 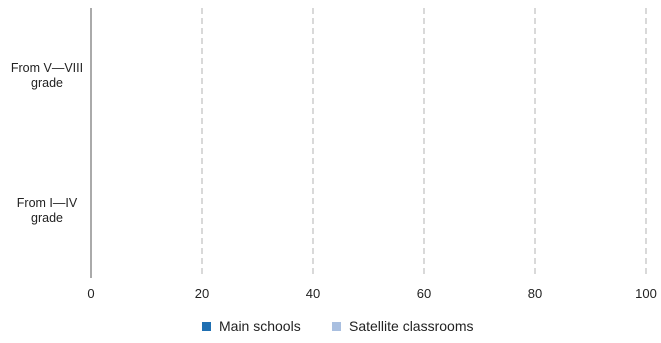 I want to click on category-label-line: From V—VIII, so click(x=47, y=68).